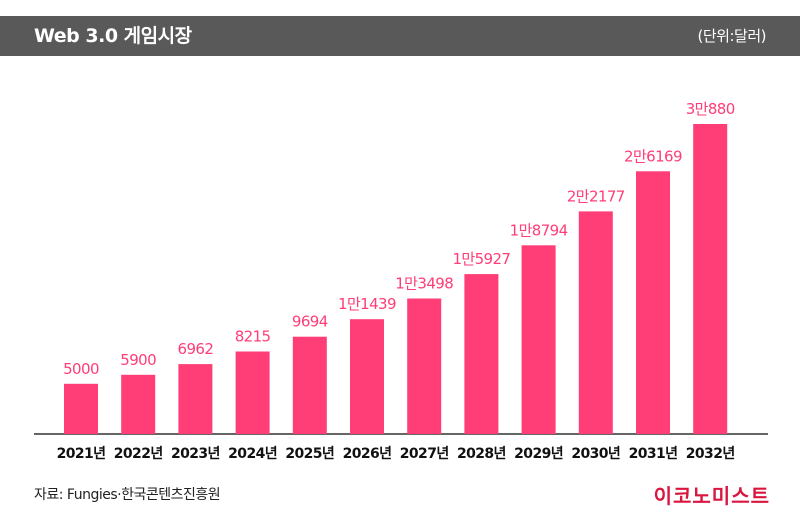  Describe the element at coordinates (400, 36) in the screenshot. I see `title-bar: Web 3.0 게임시장 (단위:달러)` at that location.